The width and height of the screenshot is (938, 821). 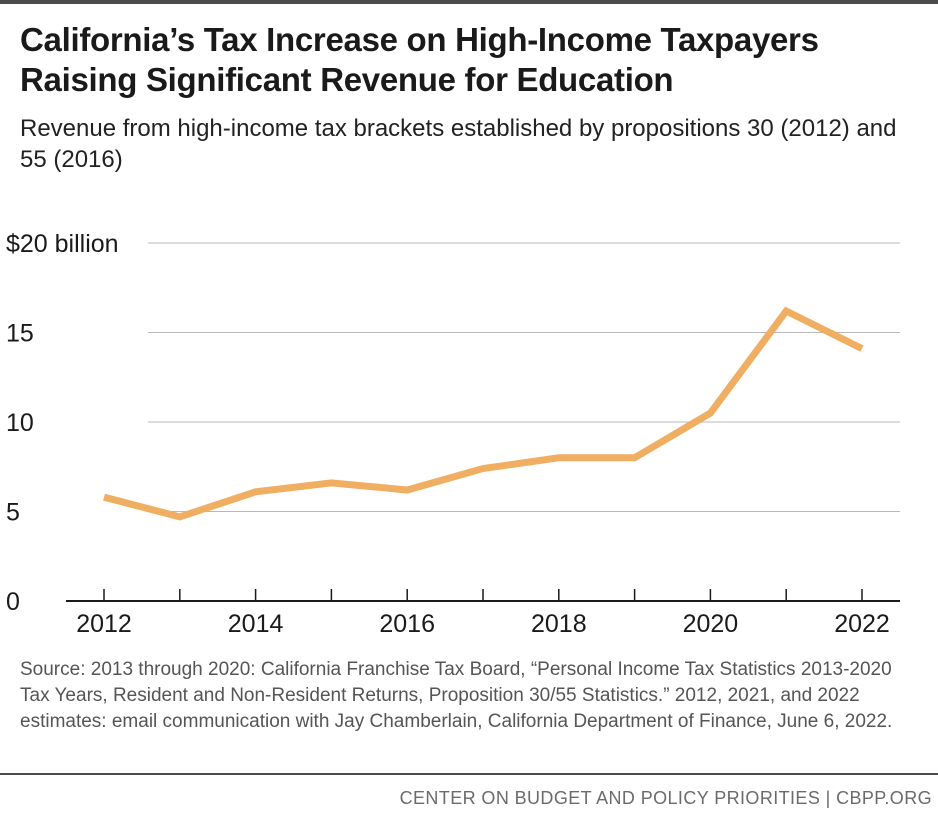 What do you see at coordinates (711, 624) in the screenshot?
I see `x-tick-label-2020: 2020` at bounding box center [711, 624].